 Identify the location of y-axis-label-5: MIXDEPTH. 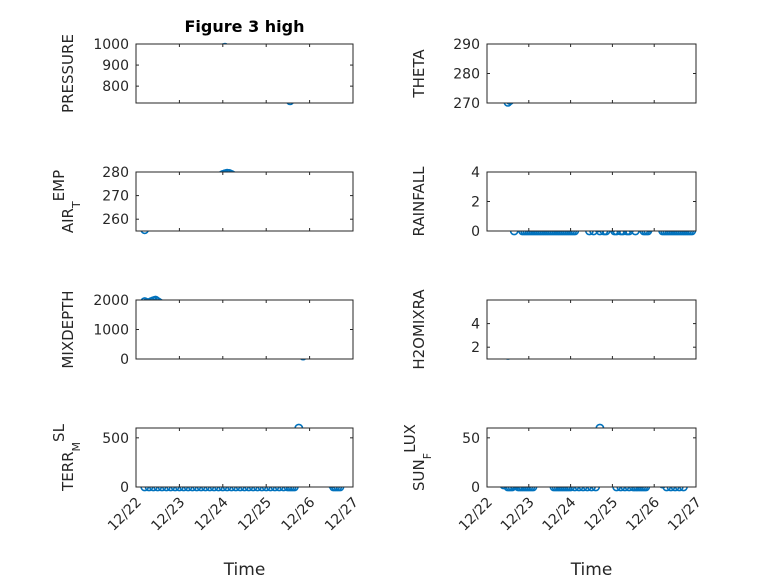
(68, 329).